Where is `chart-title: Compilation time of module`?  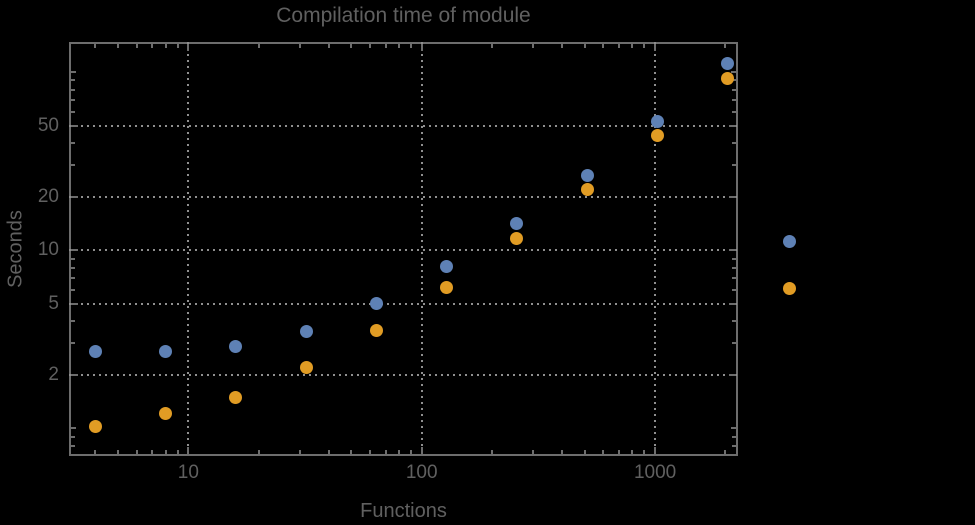 chart-title: Compilation time of module is located at coordinates (403, 15).